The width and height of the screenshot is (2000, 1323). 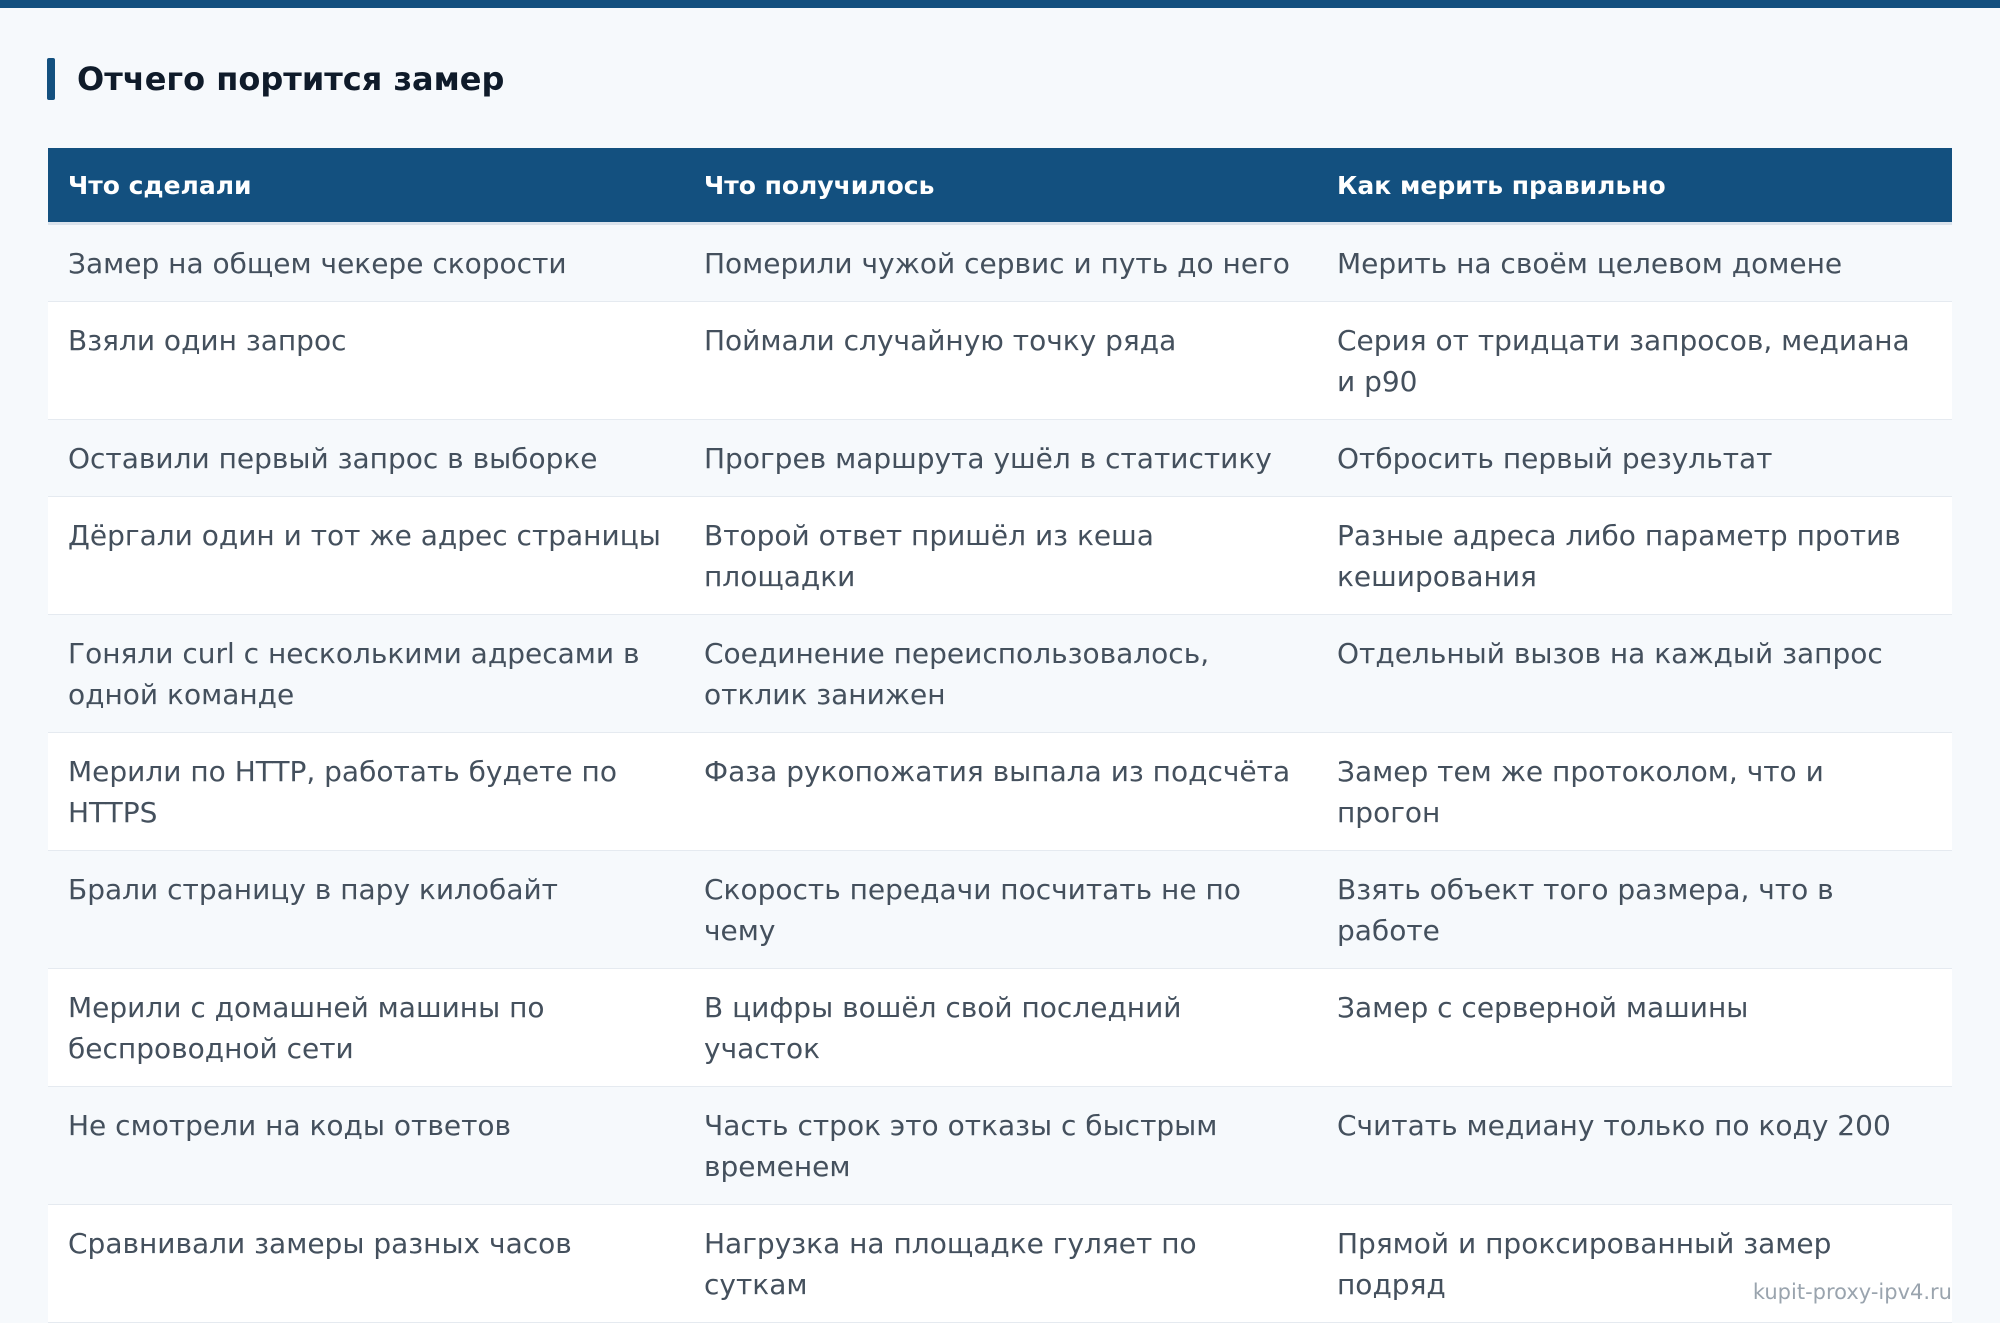 What do you see at coordinates (1634, 1145) in the screenshot?
I see `cell-fix: Считать медиану только по коду 200` at bounding box center [1634, 1145].